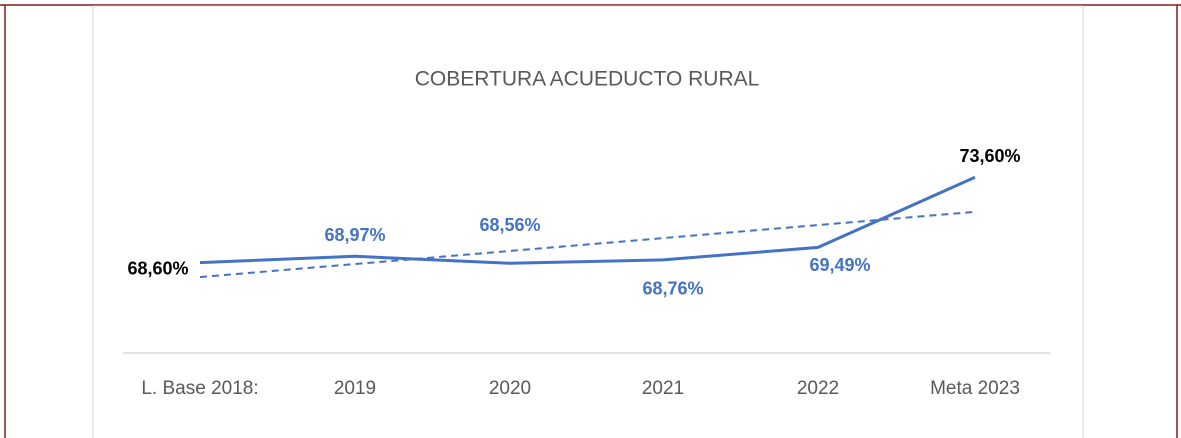  Describe the element at coordinates (509, 225) in the screenshot. I see `data-label: 68,56%` at that location.